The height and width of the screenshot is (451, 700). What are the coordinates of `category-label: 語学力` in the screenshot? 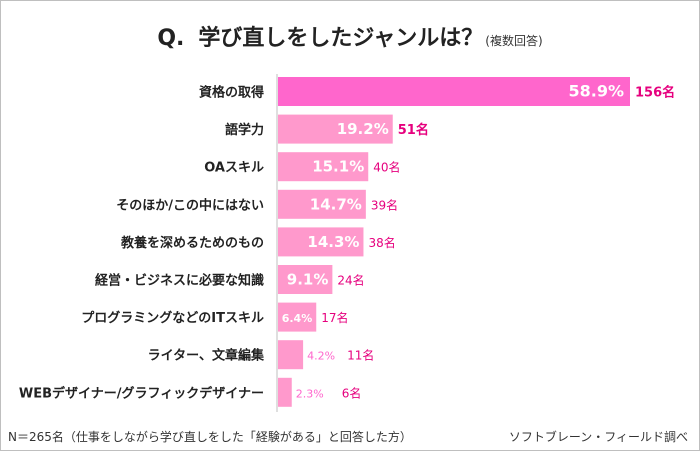 It's located at (244, 130).